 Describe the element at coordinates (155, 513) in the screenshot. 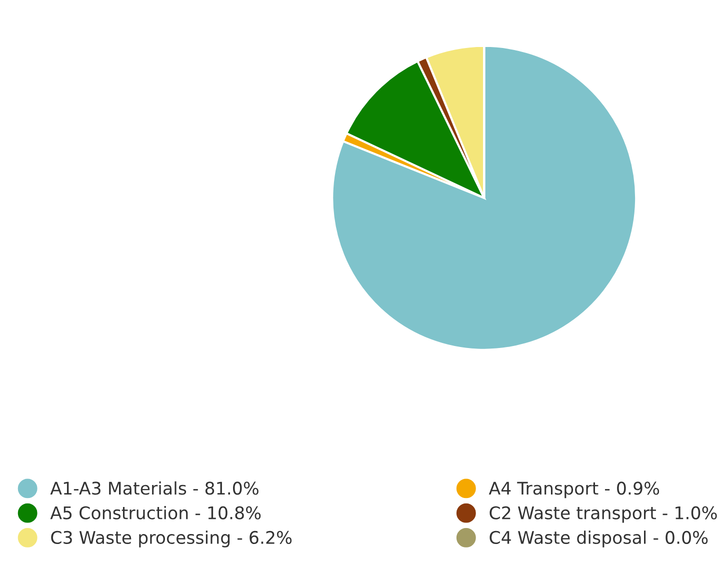

I see `legend-label: A5 Construction - 10.8%` at that location.